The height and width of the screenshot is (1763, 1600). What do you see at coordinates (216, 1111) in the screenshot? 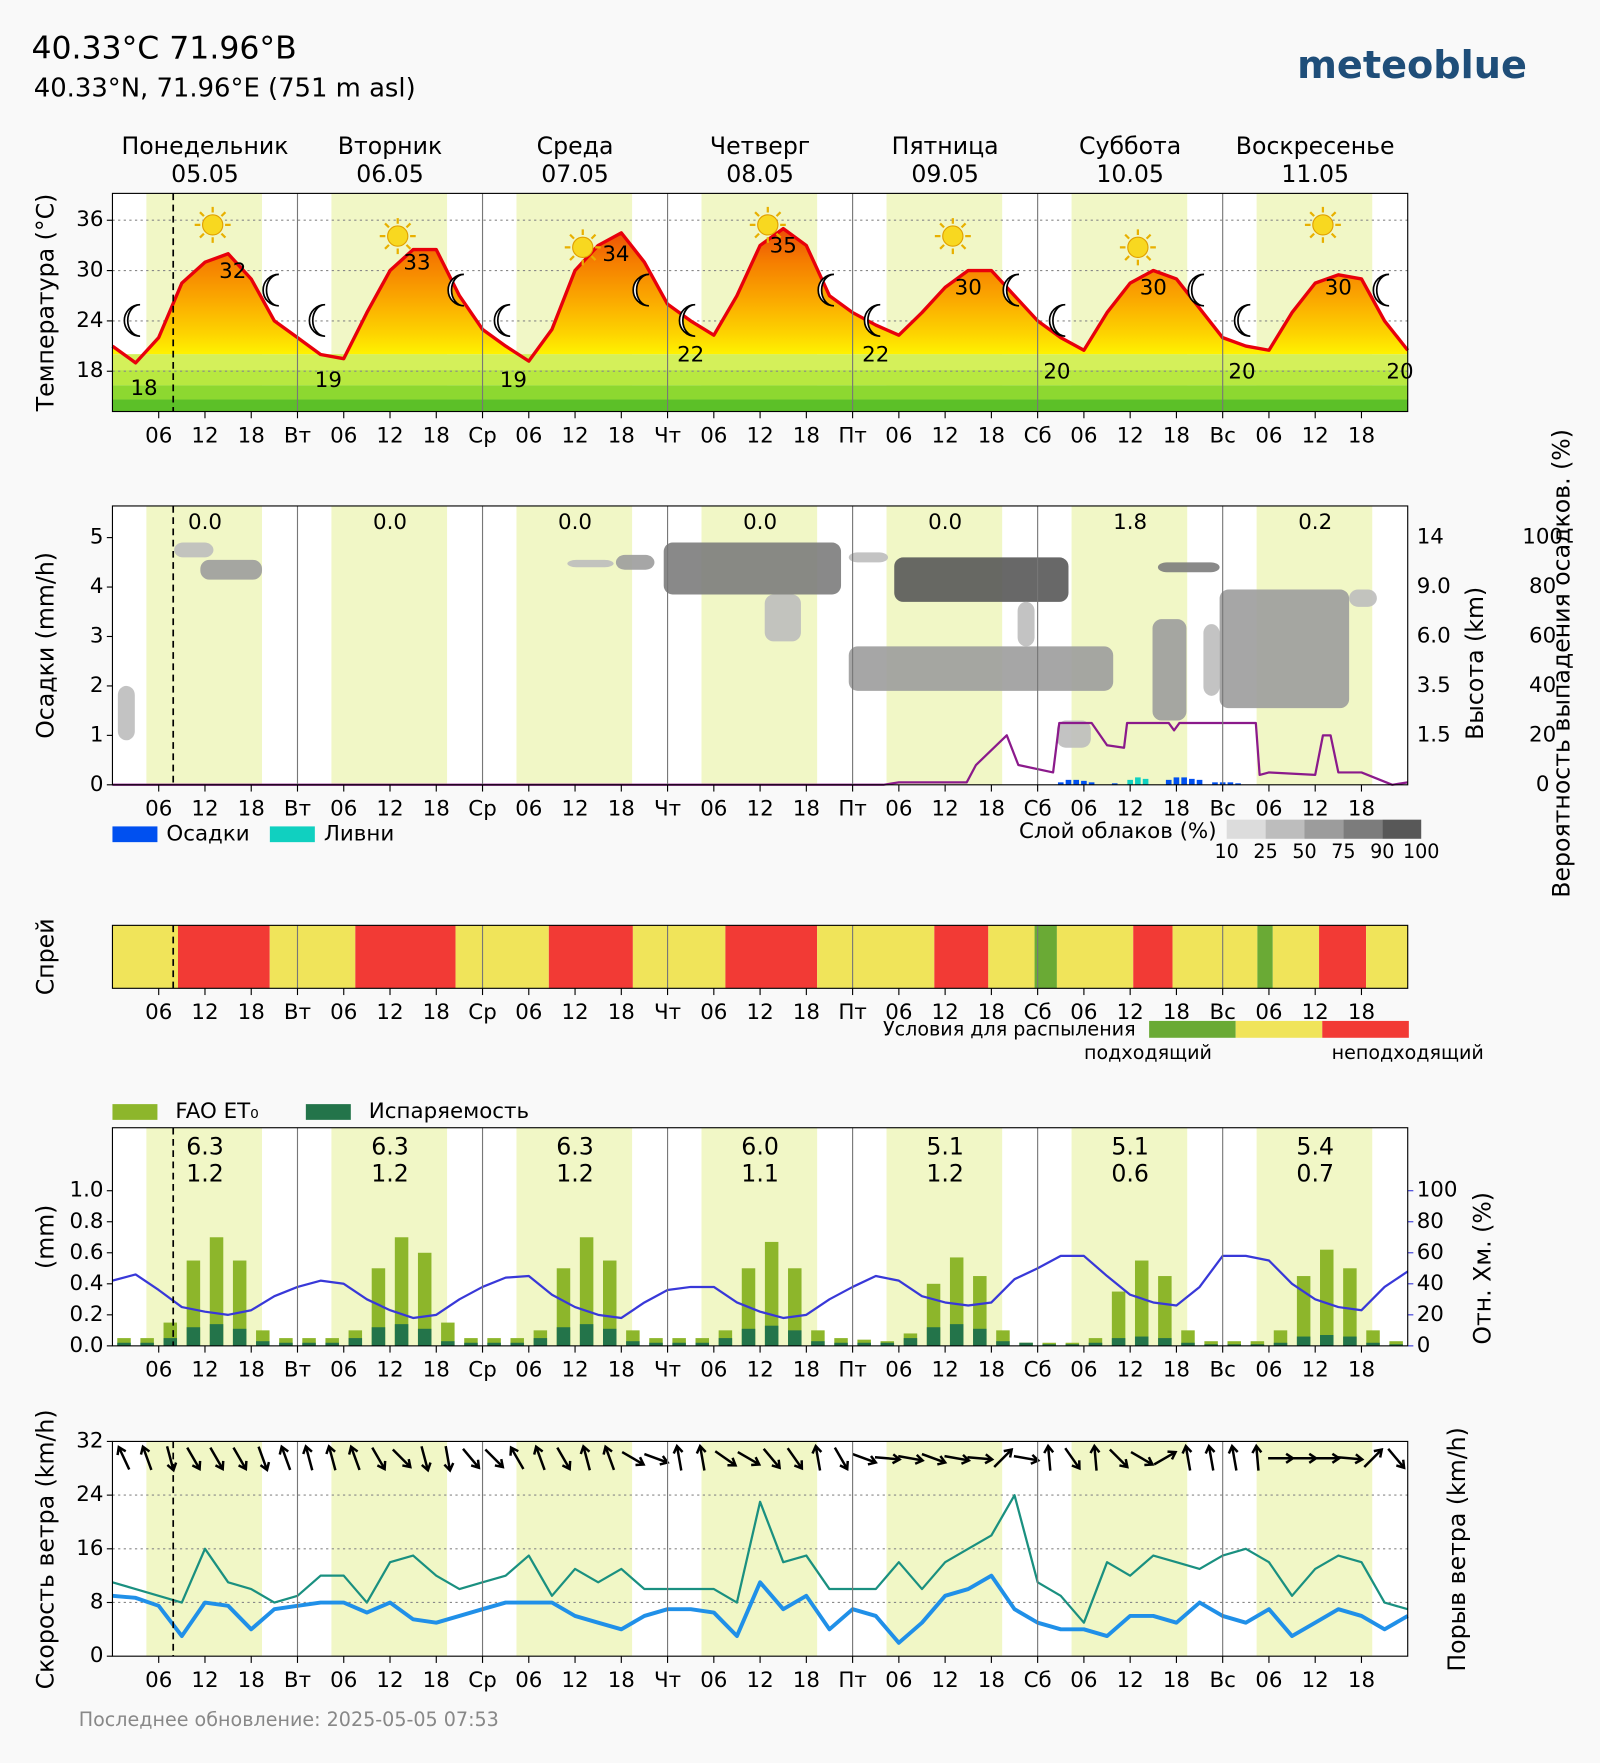
I see `legend-label: FAO ET₀` at bounding box center [216, 1111].